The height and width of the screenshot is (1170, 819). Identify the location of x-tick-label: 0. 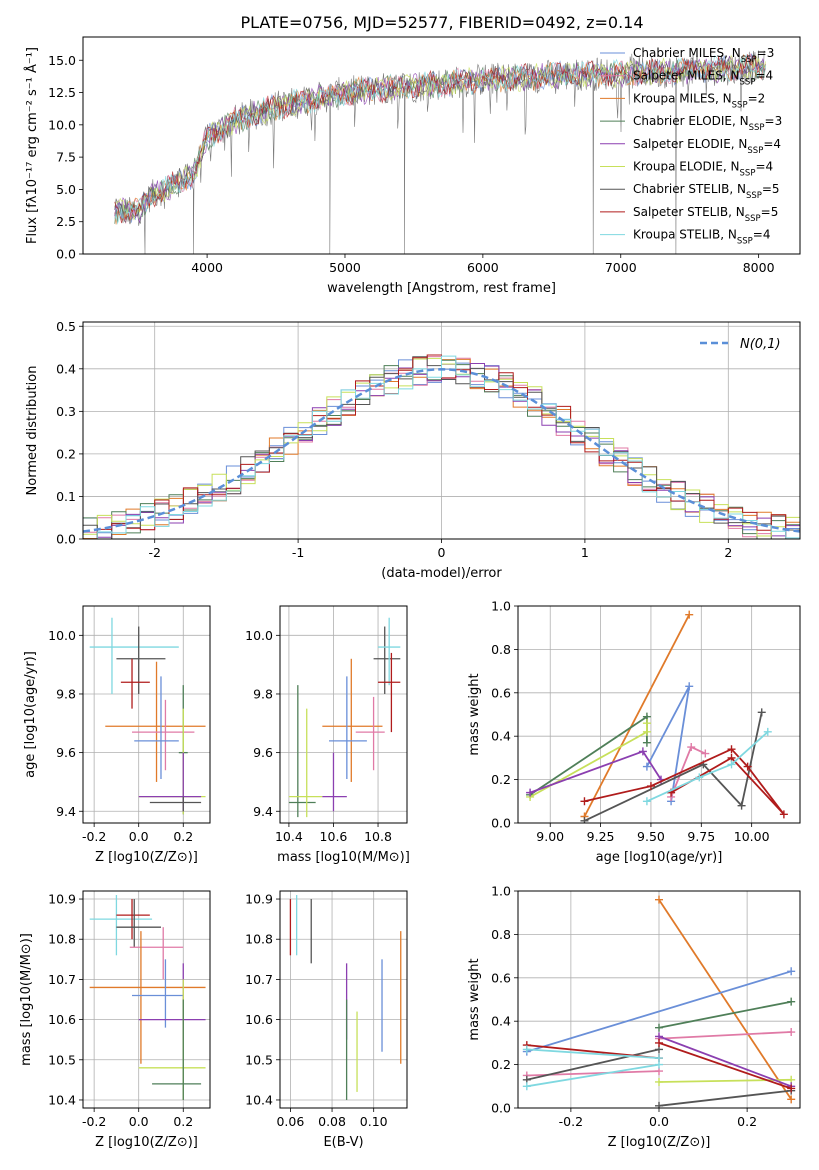
(442, 552).